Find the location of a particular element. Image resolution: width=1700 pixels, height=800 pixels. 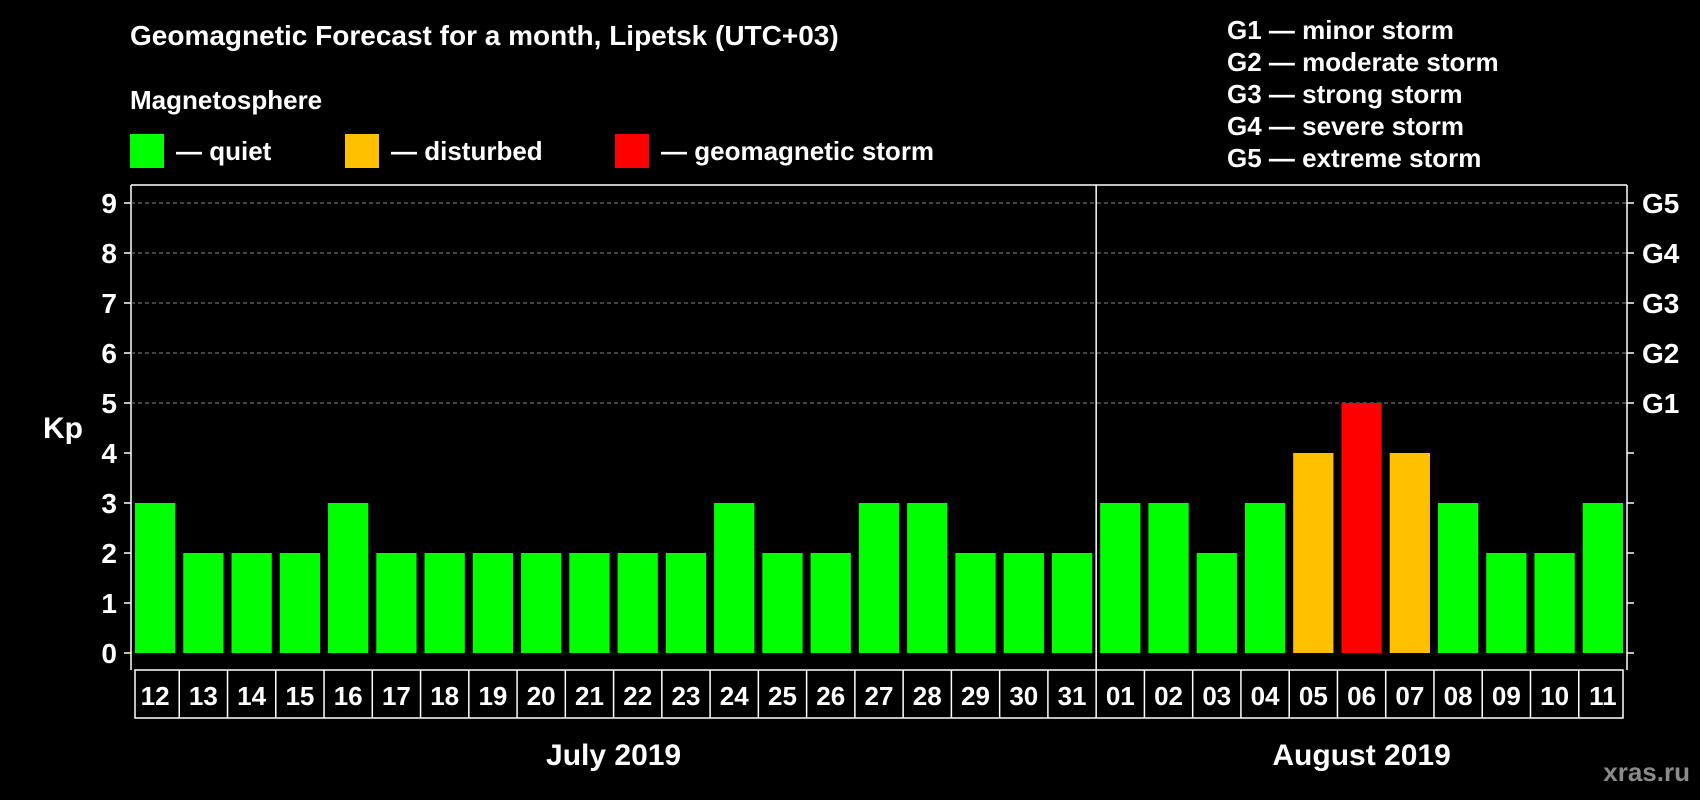

watermark: xras.ru is located at coordinates (1646, 772).